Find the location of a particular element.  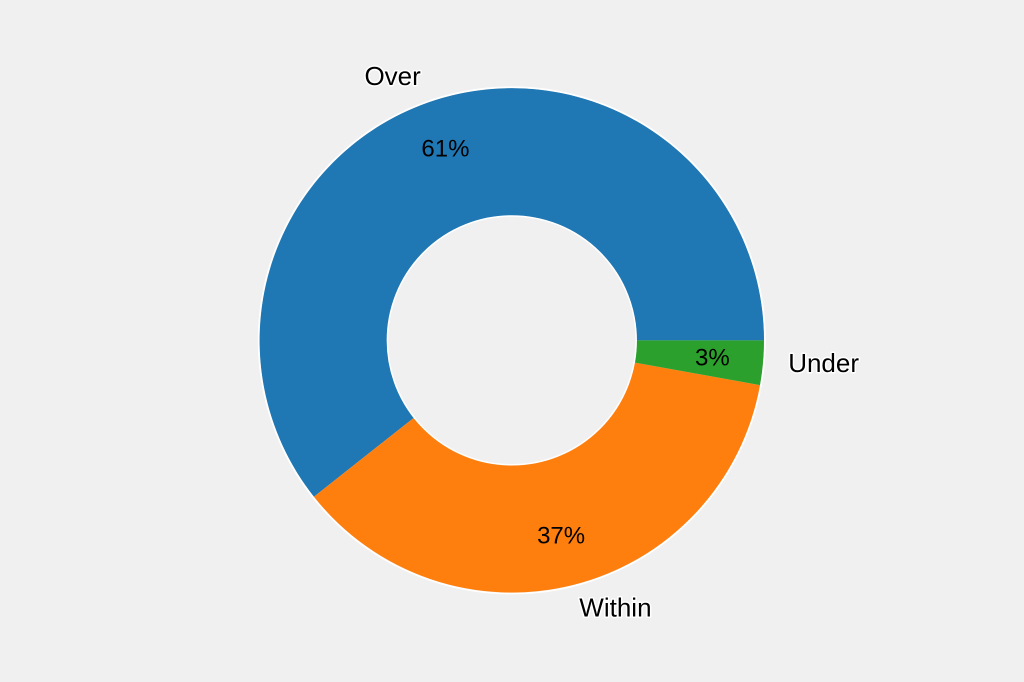

svg-text: 37% is located at coordinates (561, 535).